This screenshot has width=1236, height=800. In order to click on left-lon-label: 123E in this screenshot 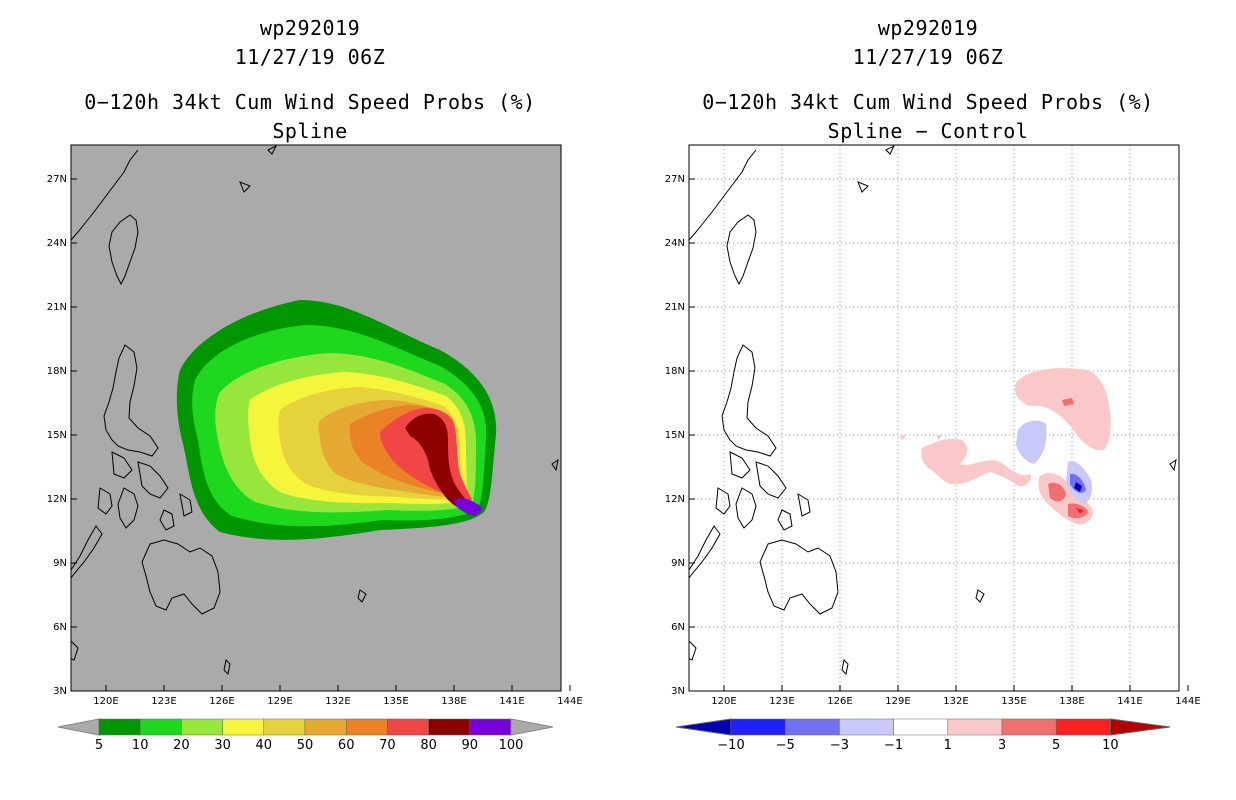, I will do `click(163, 701)`.